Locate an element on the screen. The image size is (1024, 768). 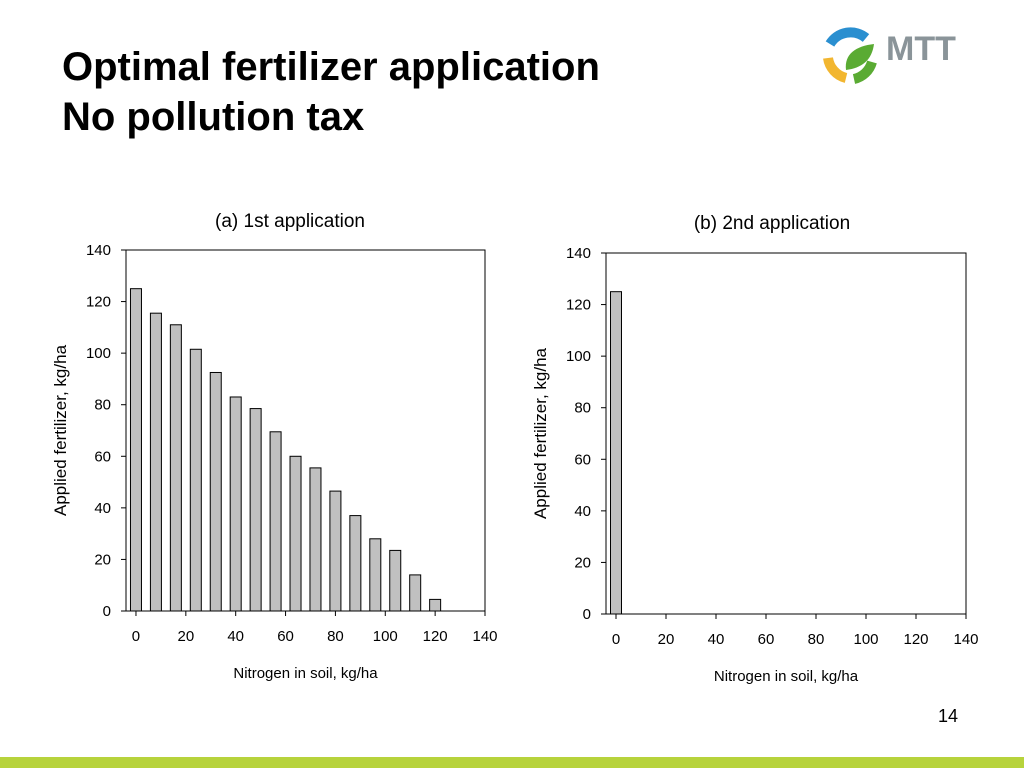
logo-text: MTT is located at coordinates (921, 49).